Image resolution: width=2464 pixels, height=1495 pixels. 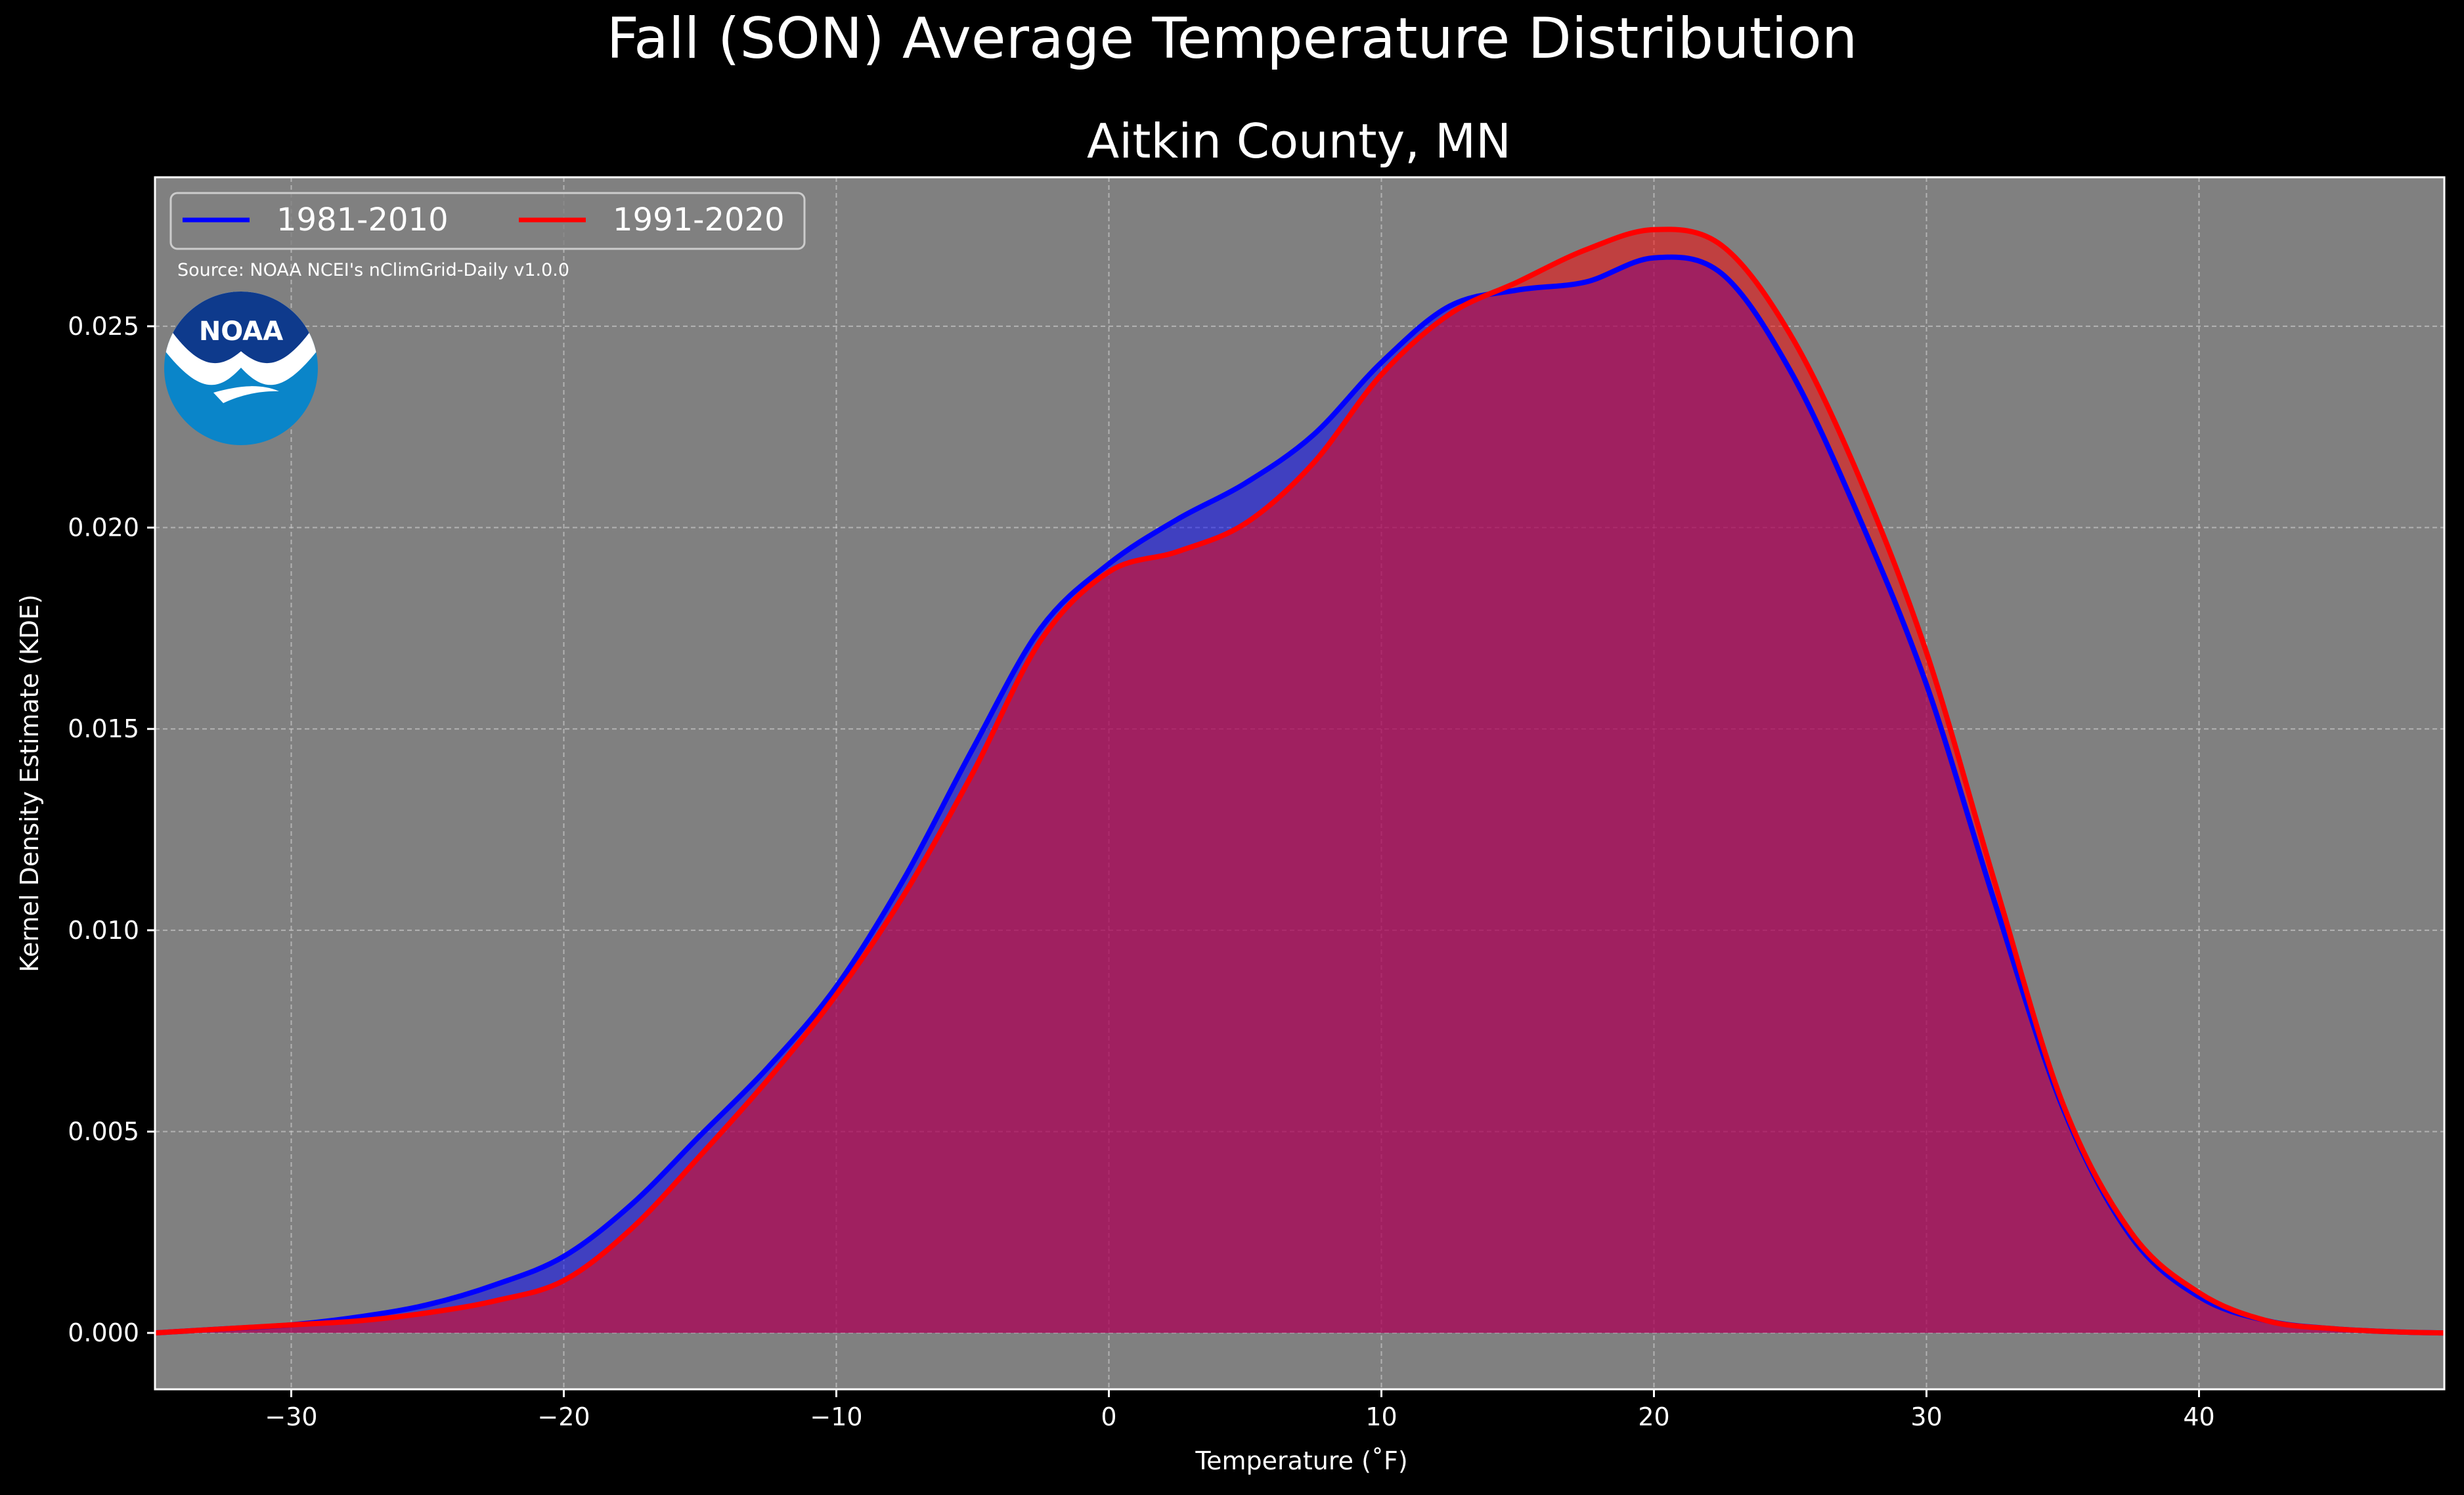 What do you see at coordinates (2198, 1416) in the screenshot?
I see `x-tick-label: 40` at bounding box center [2198, 1416].